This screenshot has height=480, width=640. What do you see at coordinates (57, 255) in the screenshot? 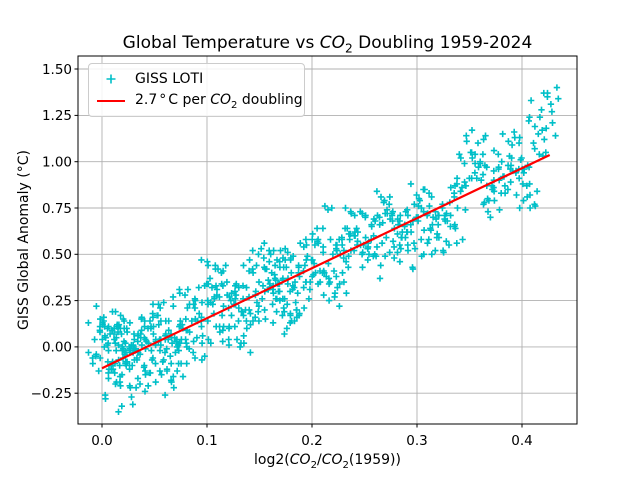
I see `y-tick-label: 0.50` at bounding box center [57, 255].